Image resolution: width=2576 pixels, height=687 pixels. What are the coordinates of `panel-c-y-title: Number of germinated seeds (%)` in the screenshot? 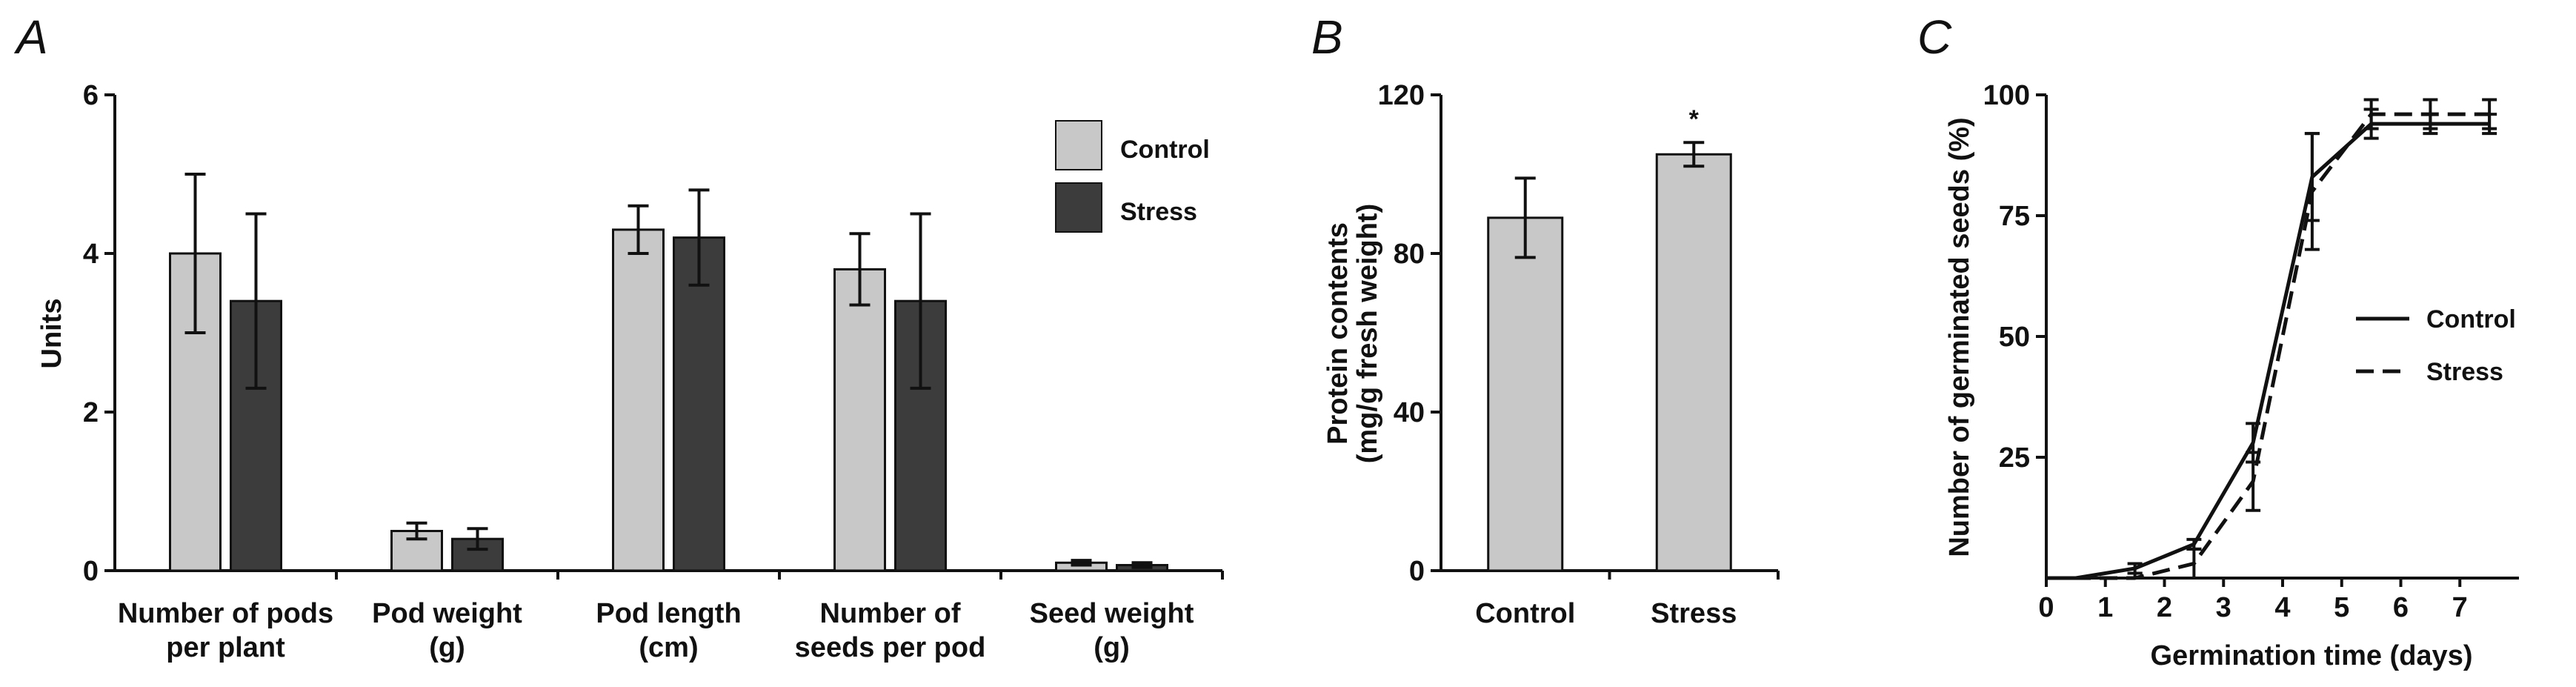 It's located at (1960, 337).